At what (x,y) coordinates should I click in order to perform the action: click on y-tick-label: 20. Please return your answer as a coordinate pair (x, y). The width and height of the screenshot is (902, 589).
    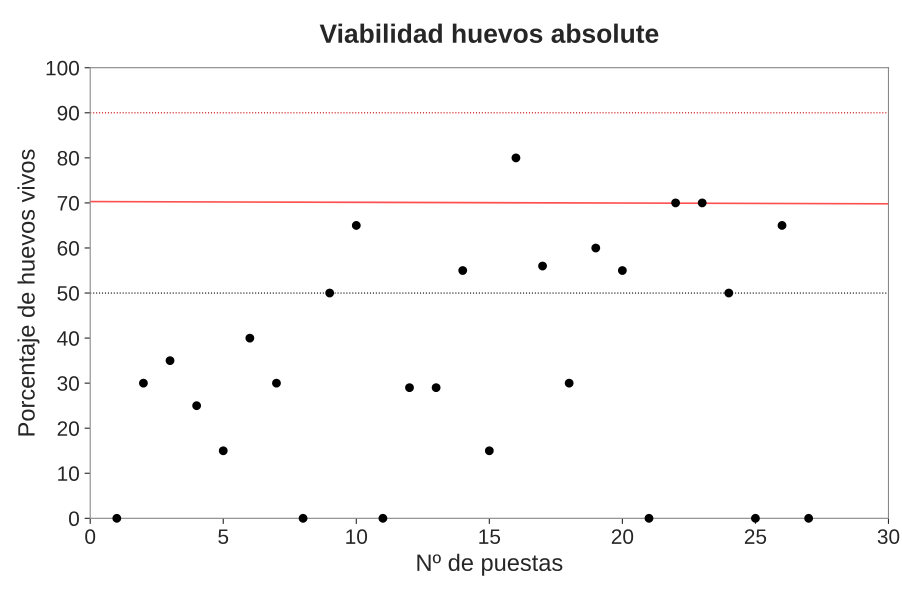
    Looking at the image, I should click on (68, 428).